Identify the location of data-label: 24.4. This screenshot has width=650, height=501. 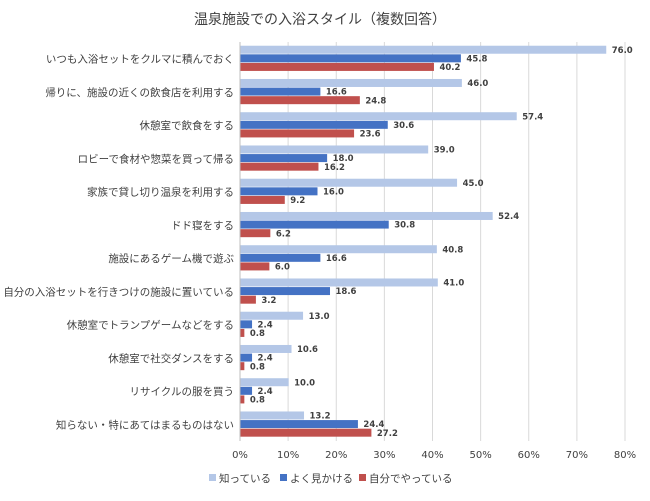
(373, 425).